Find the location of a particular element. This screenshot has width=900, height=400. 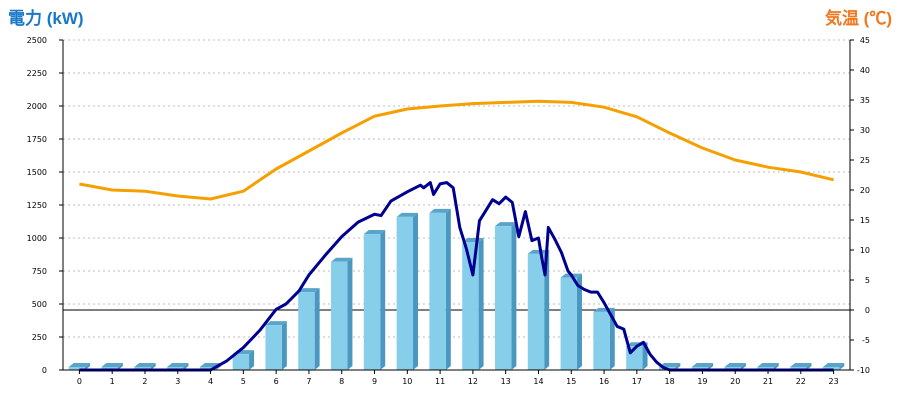

right-tick-label: 20 is located at coordinates (865, 190).